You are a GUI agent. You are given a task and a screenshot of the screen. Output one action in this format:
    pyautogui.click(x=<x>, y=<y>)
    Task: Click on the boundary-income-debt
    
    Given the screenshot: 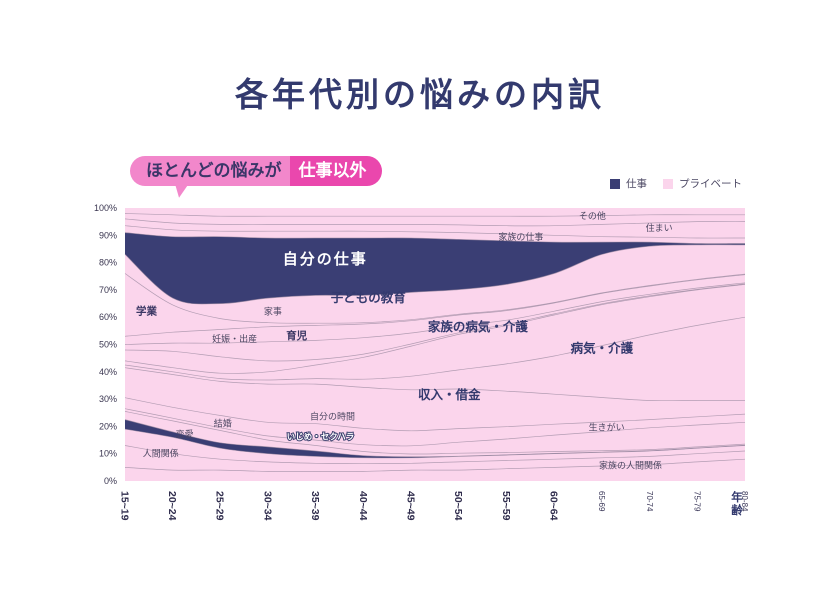 What is the action you would take?
    pyautogui.click(x=434, y=384)
    